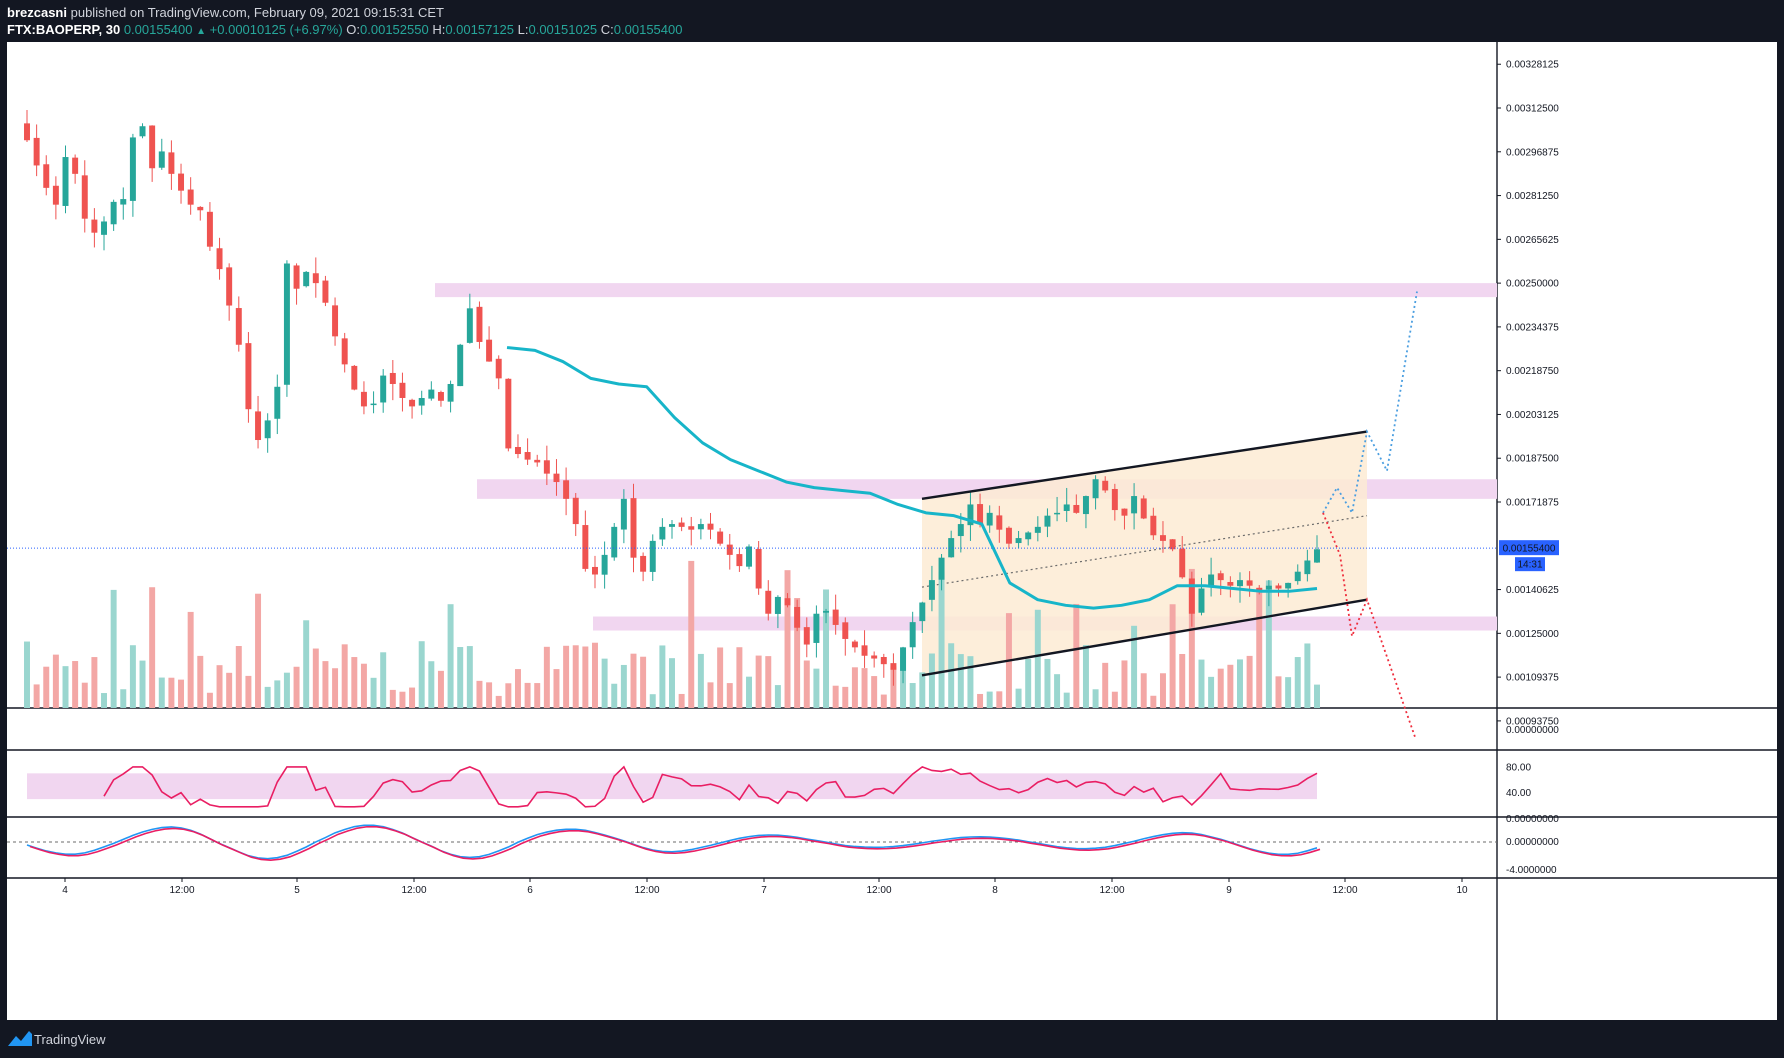 The image size is (1784, 1058). Describe the element at coordinates (1369, 625) in the screenshot. I see `projection-bearish-path` at that location.